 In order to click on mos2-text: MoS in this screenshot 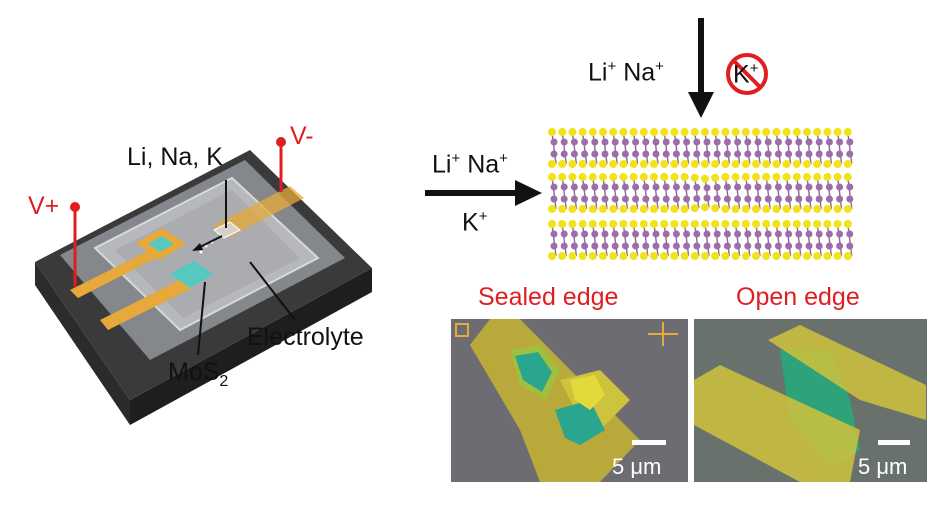, I will do `click(194, 372)`.